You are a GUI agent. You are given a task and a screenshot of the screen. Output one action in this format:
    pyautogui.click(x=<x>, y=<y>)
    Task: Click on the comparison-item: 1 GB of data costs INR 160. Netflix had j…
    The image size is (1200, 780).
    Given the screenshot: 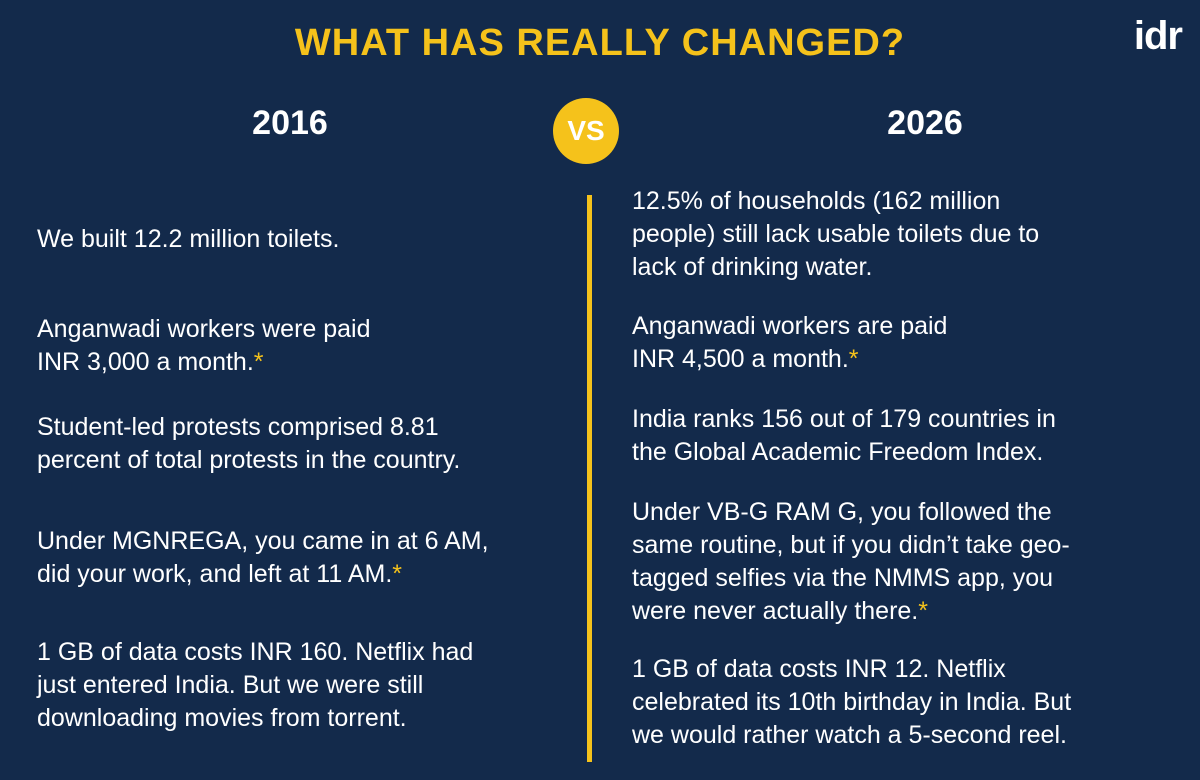 What is the action you would take?
    pyautogui.click(x=255, y=685)
    